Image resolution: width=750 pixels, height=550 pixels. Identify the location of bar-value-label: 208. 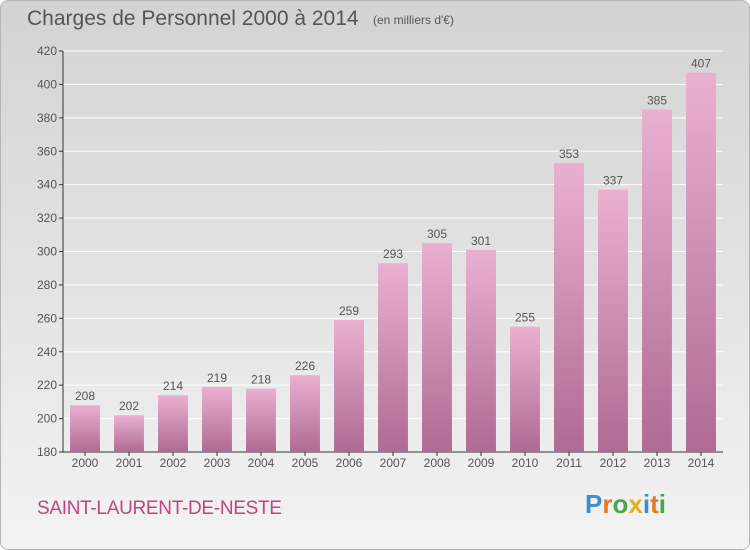
(85, 396).